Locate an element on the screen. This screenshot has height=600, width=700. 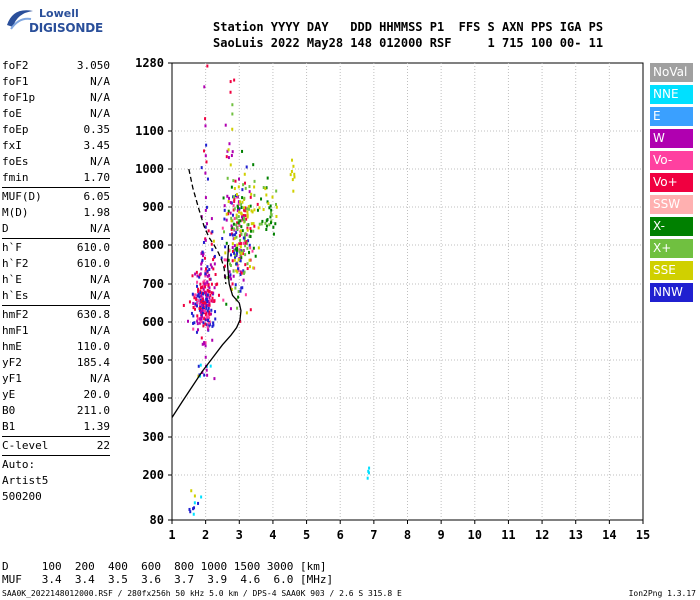
param-group-muf: MUF(D) 6.05 M(D) 1.98 D N/A is located at coordinates (56, 213).